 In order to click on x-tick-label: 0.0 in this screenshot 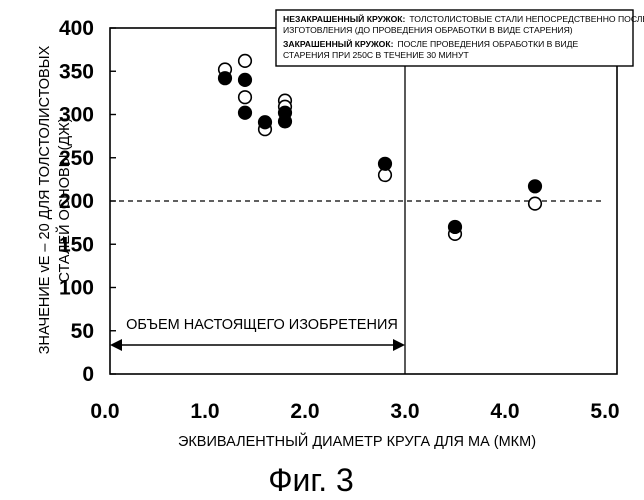, I will do `click(104, 411)`.